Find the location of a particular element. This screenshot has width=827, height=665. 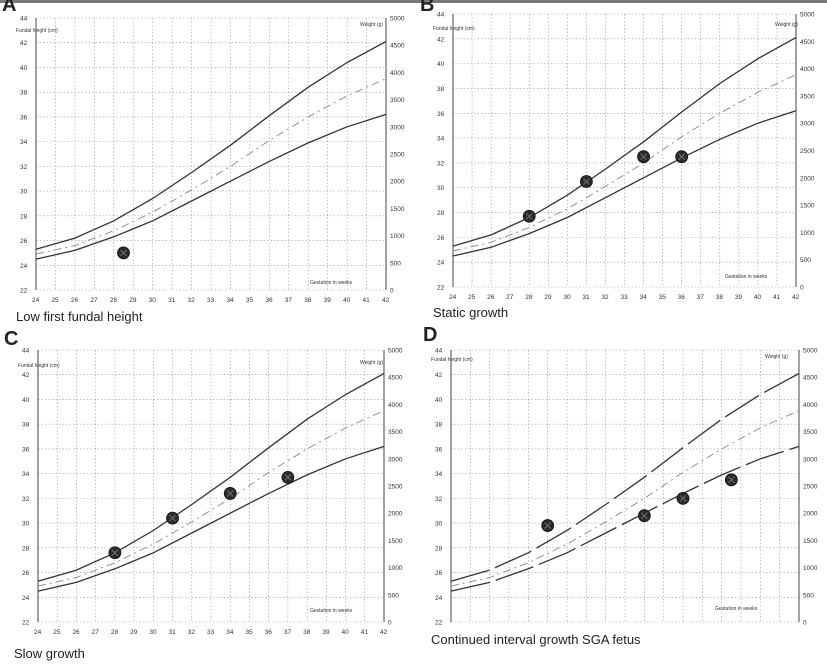

x-tick-label: 42 is located at coordinates (386, 300).